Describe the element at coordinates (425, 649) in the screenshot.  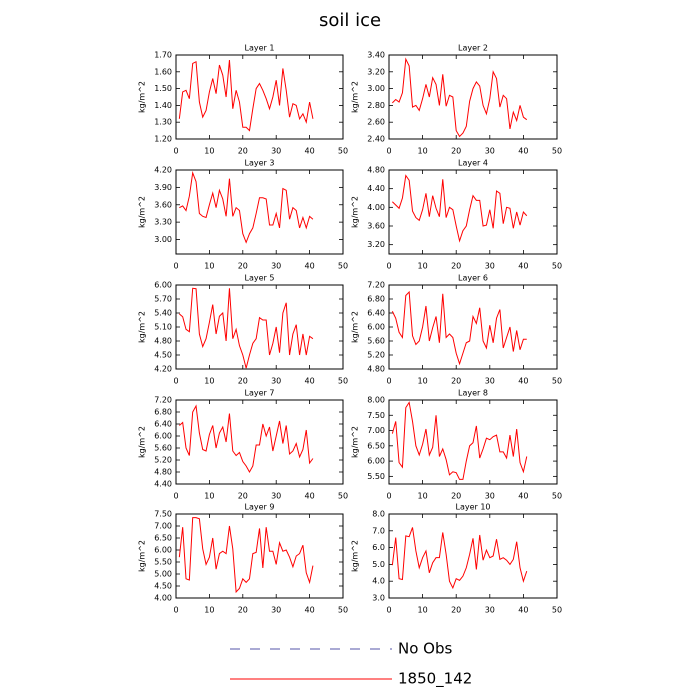
I see `legend-label: No Obs` at that location.